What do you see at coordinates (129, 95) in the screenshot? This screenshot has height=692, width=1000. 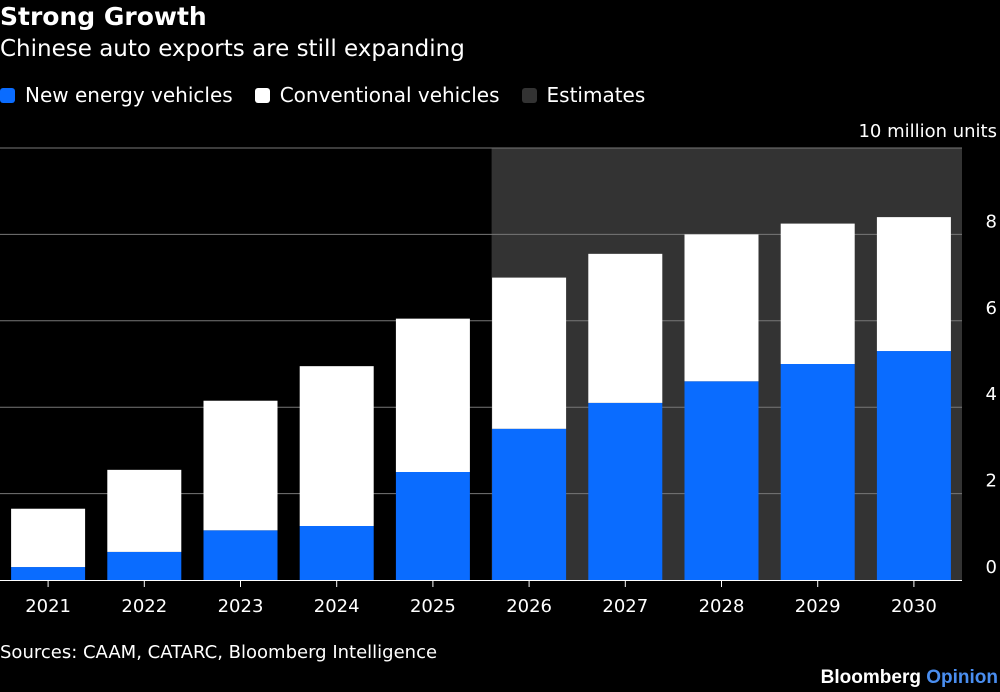 I see `legend-label-nev: New energy vehicles` at bounding box center [129, 95].